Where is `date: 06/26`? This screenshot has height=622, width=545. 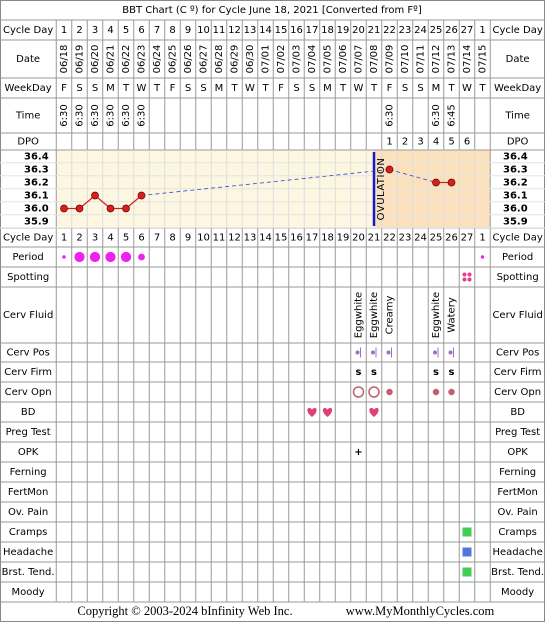
date: 06/26 is located at coordinates (188, 59).